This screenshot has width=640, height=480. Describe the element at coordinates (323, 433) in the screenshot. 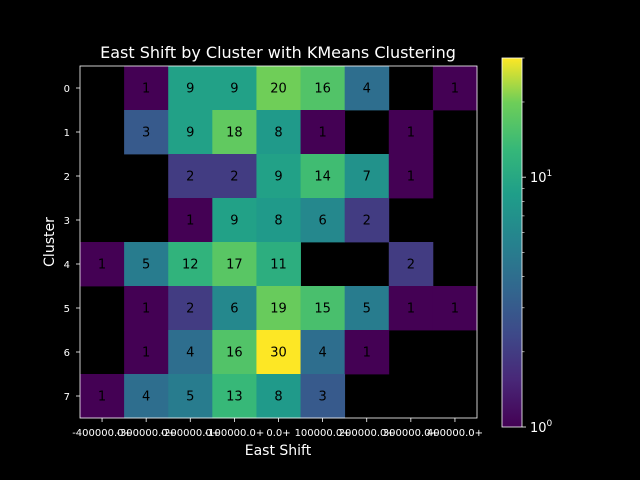

I see `x-tick-label: 100000.0+` at that location.